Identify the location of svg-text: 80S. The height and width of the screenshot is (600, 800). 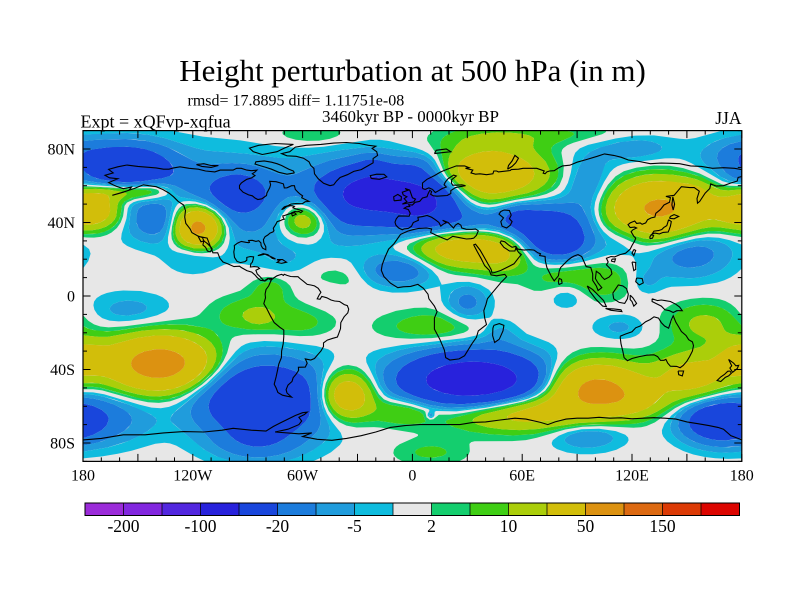
(62, 443).